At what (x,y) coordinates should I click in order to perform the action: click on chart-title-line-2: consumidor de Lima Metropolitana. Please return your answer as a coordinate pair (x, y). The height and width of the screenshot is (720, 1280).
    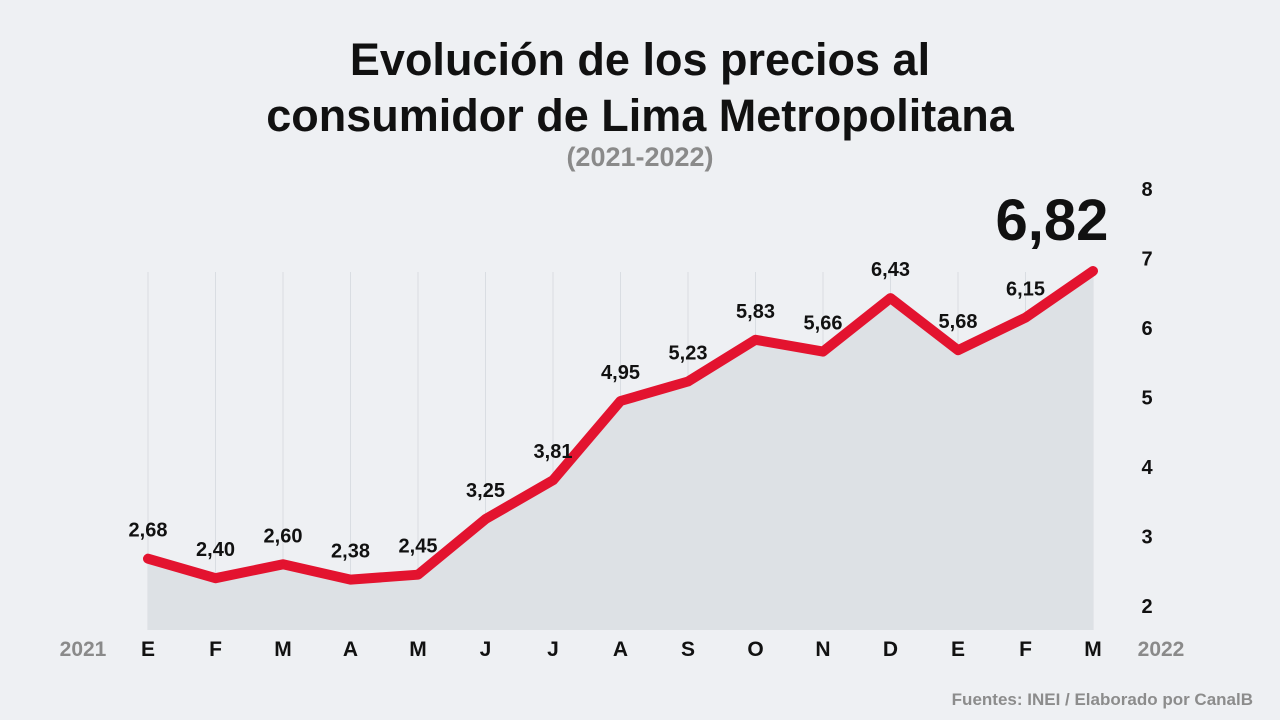
    Looking at the image, I should click on (640, 115).